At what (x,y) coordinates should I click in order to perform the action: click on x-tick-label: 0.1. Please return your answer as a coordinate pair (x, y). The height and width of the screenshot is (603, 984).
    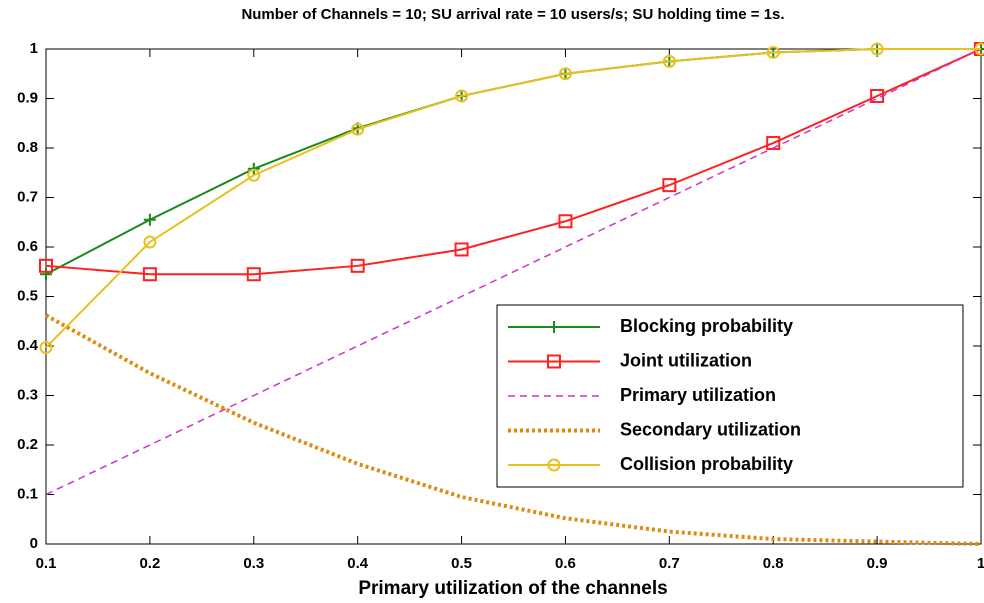
    Looking at the image, I should click on (46, 563).